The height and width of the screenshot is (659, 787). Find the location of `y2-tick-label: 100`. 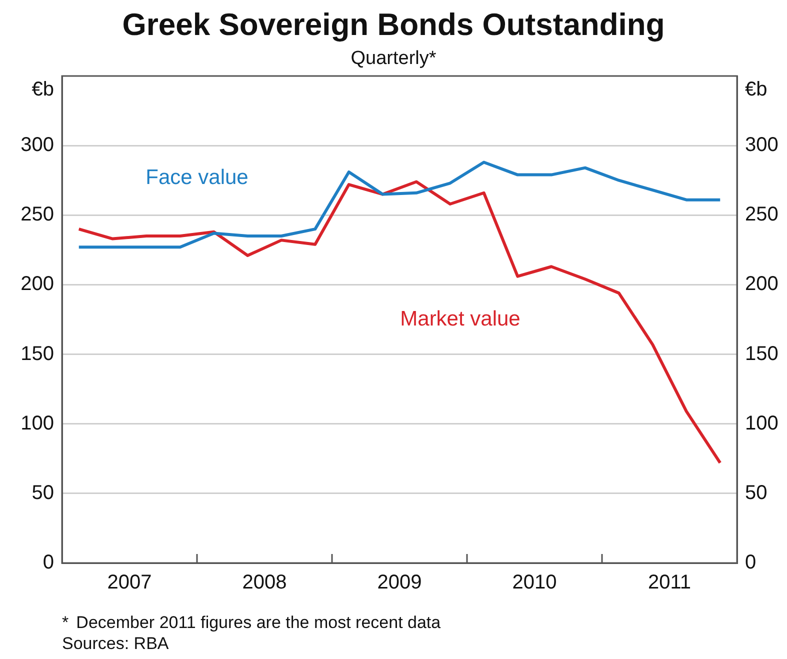

y2-tick-label: 100 is located at coordinates (761, 423).